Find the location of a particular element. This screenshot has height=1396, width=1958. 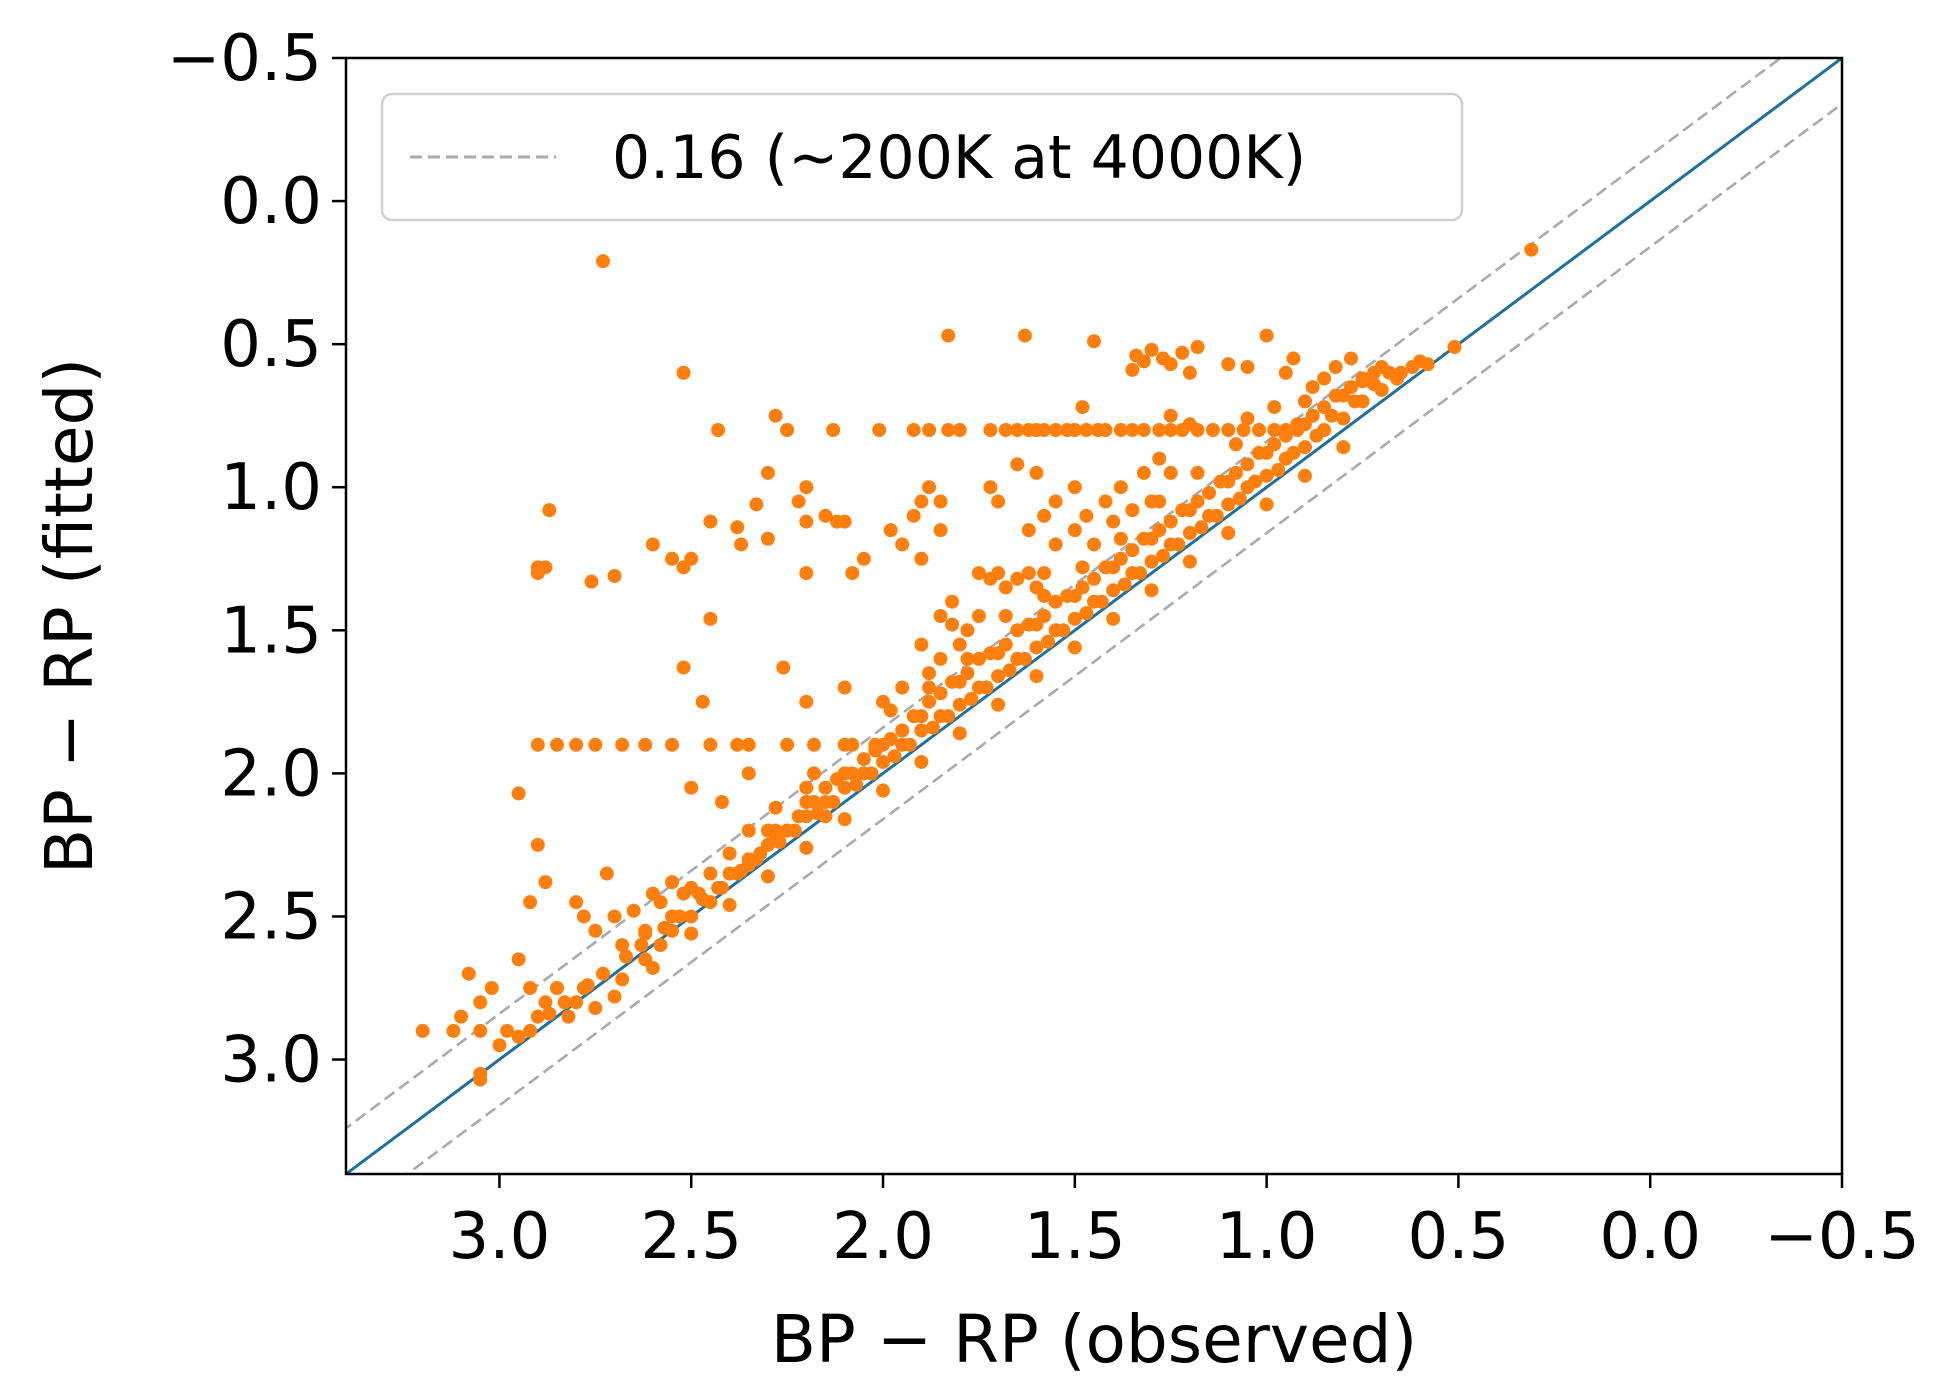

legend-label: 0.16 (~200K at 4000K) is located at coordinates (959, 158).